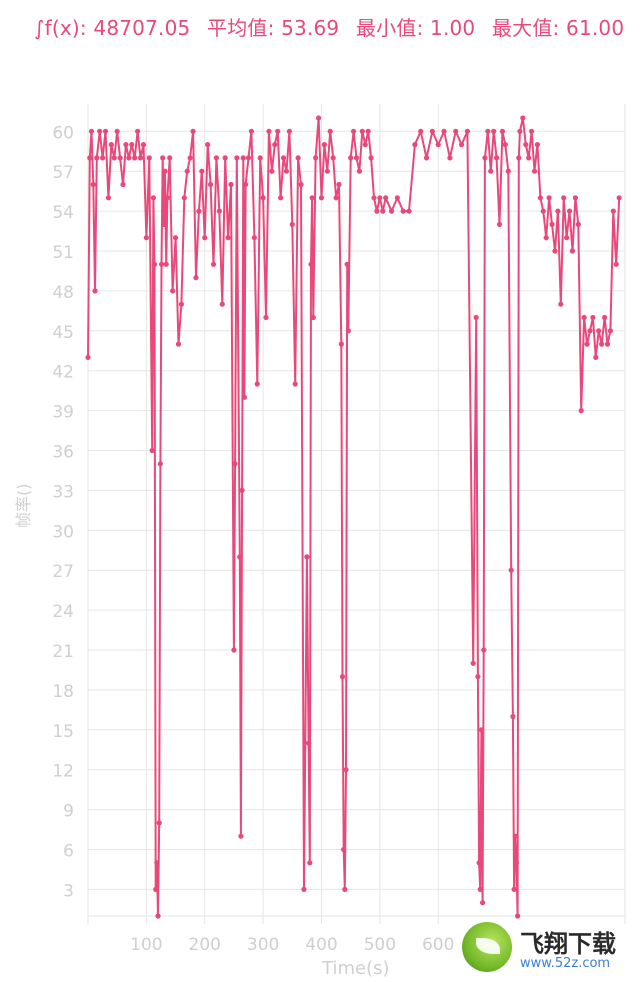 The image size is (640, 982). I want to click on y-tick-label: 48, so click(63, 293).